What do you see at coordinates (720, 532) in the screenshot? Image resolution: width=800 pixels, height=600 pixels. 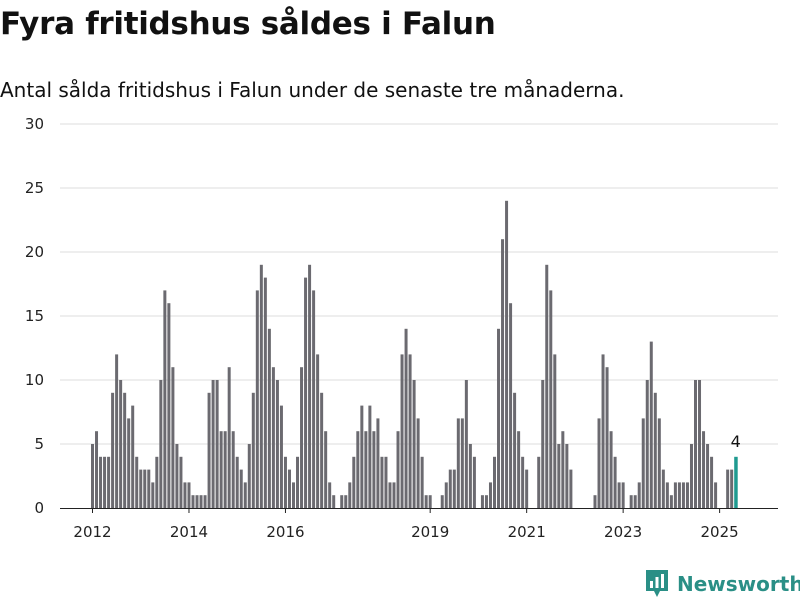 I see `x-tick-label: 2025` at bounding box center [720, 532].